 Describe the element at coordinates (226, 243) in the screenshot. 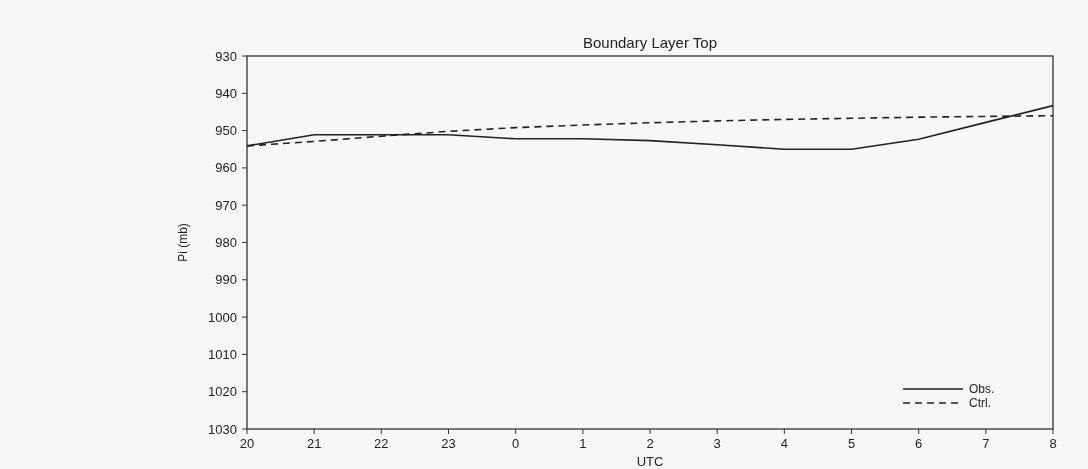

I see `y-tick-label: 980` at that location.